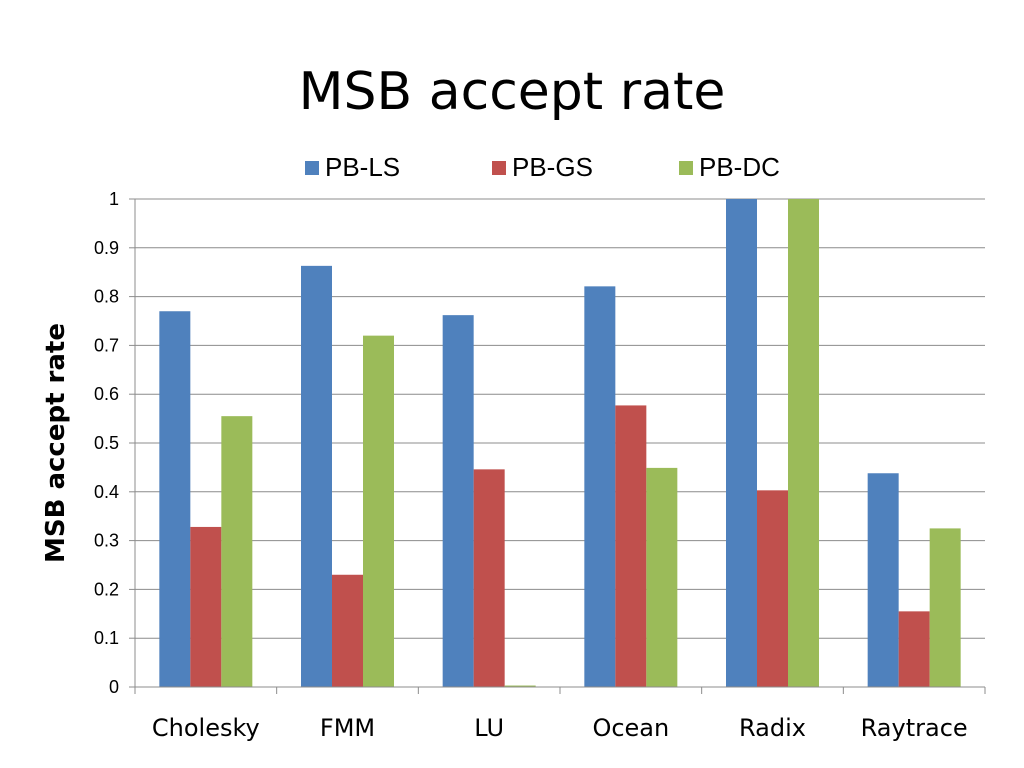  I want to click on legend-item-pb-gs: PB-GS, so click(585, 167).